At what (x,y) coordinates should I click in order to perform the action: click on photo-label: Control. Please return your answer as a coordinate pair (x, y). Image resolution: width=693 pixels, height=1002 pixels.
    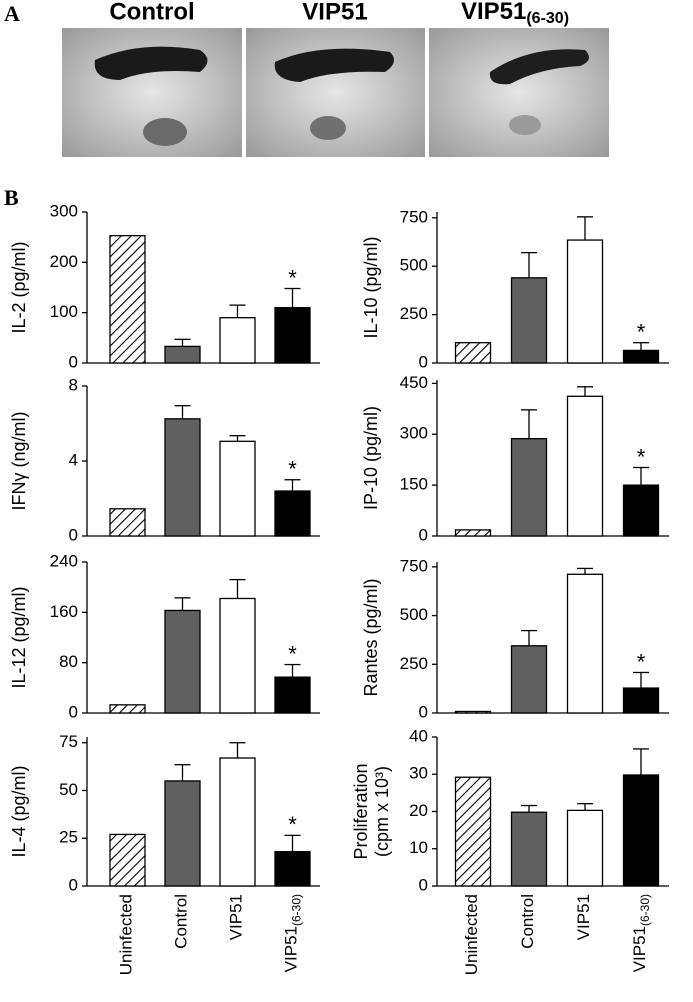
    Looking at the image, I should click on (151, 12).